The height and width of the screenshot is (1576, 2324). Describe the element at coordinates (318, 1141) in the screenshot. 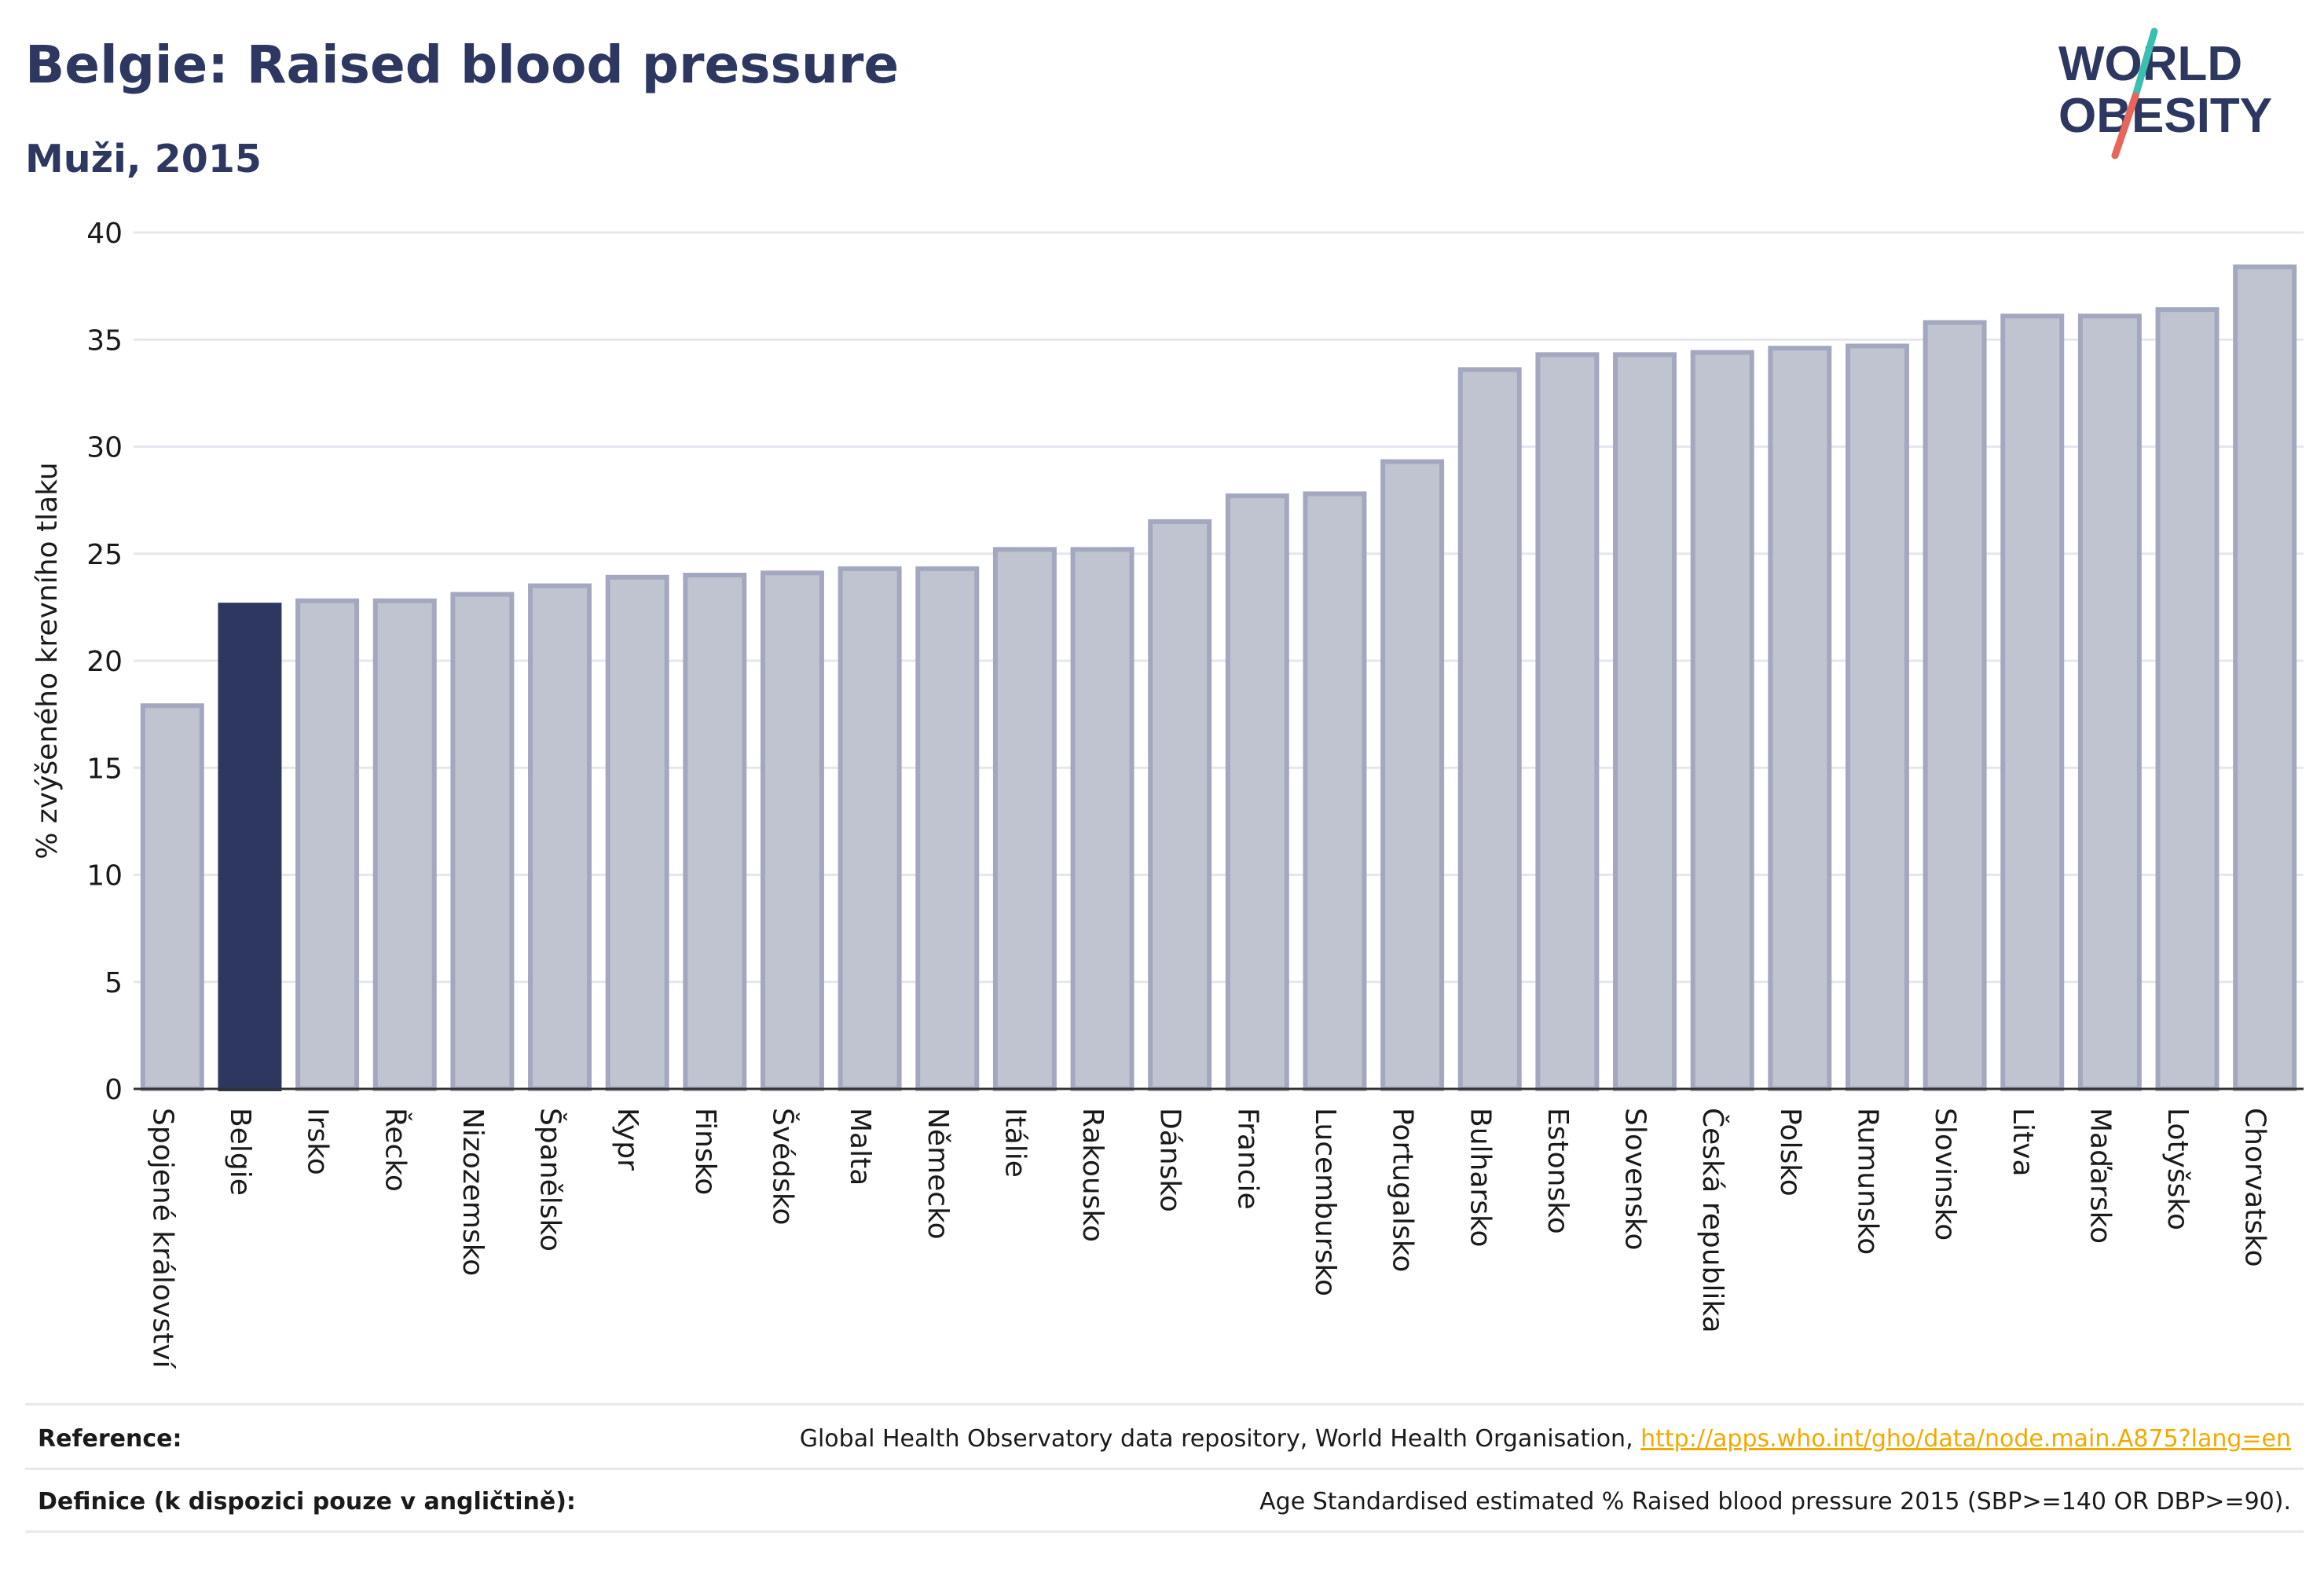

I see `x-tick-label: Irsko` at that location.